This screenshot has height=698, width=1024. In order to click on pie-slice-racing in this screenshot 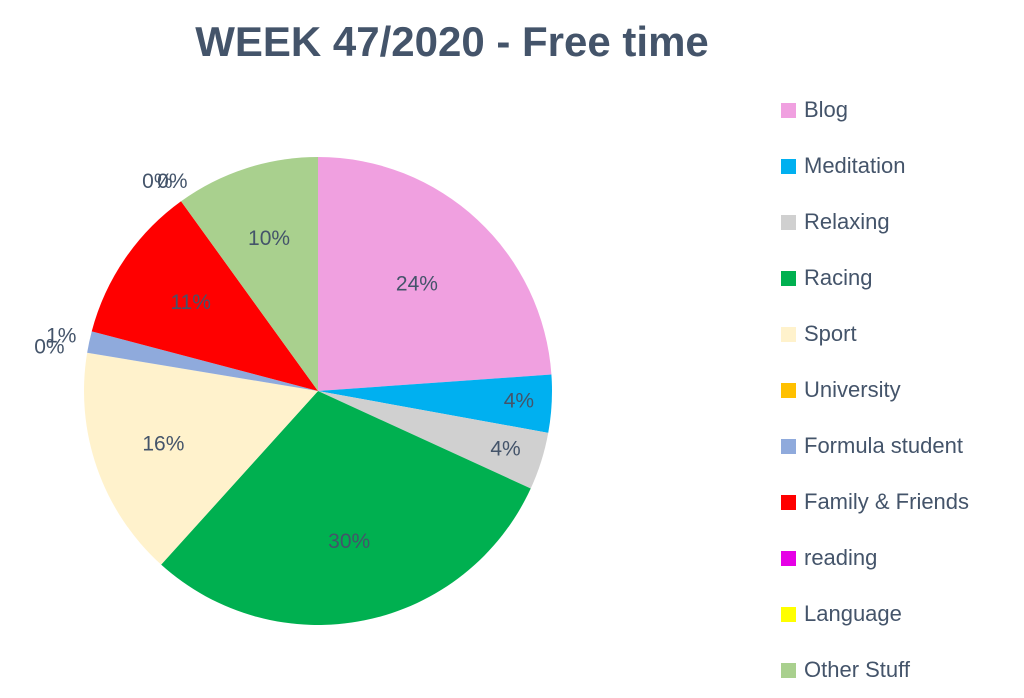, I will do `click(346, 508)`.